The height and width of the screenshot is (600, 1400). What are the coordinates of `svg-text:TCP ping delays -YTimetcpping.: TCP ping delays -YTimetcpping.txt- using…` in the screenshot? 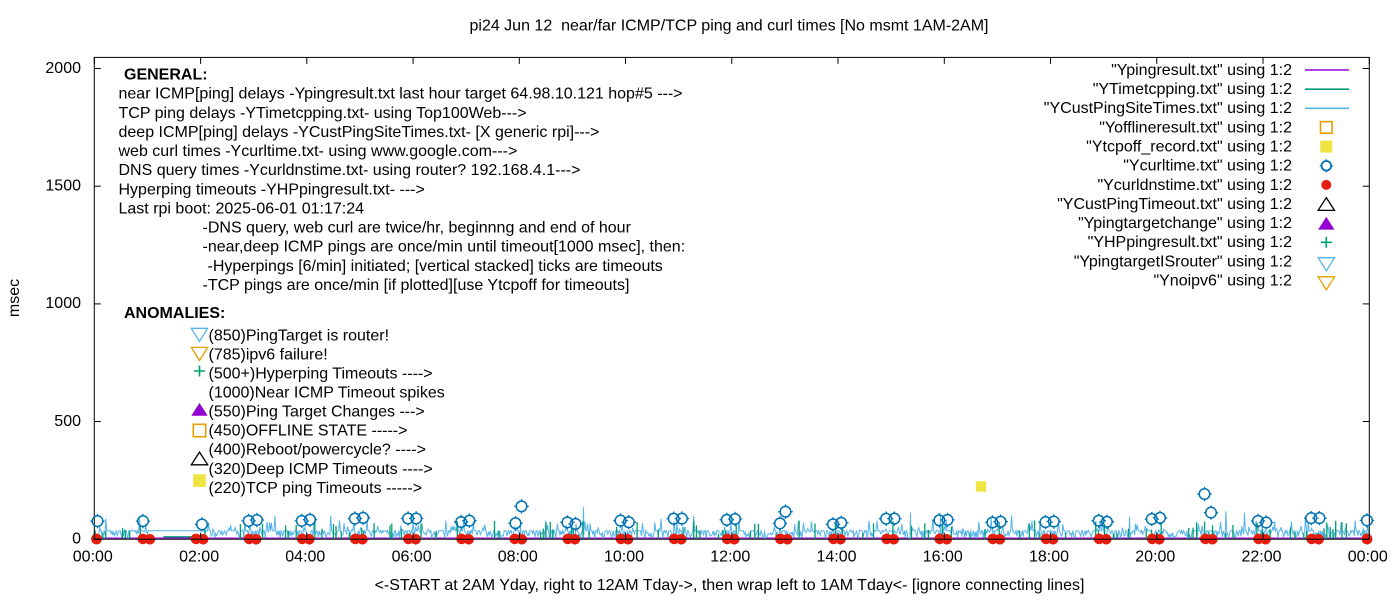 It's located at (323, 113).